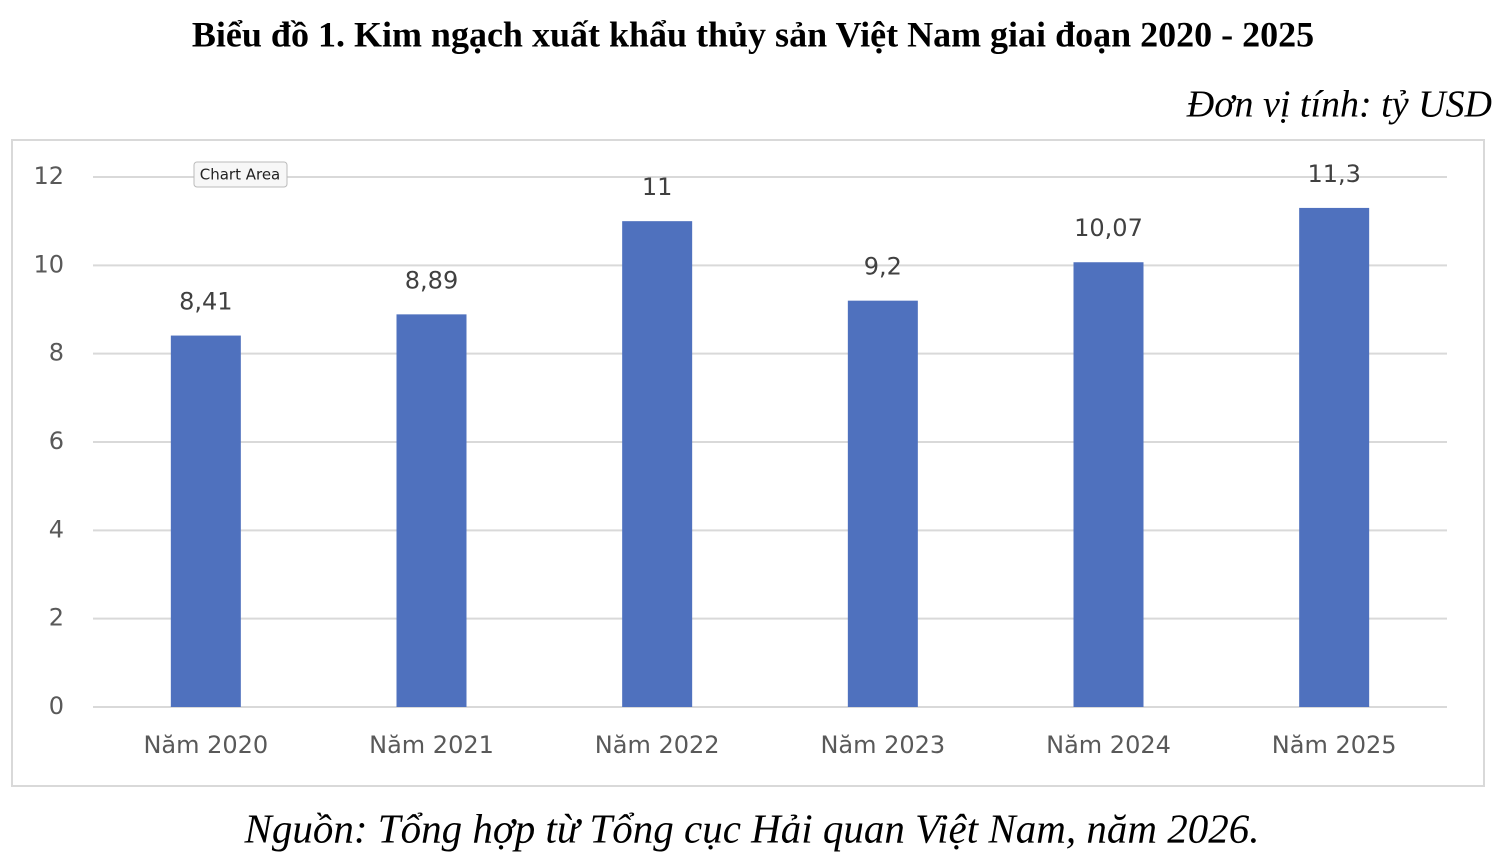 Image resolution: width=1500 pixels, height=862 pixels. What do you see at coordinates (431, 745) in the screenshot?
I see `x-tick-label: Năm 2021` at bounding box center [431, 745].